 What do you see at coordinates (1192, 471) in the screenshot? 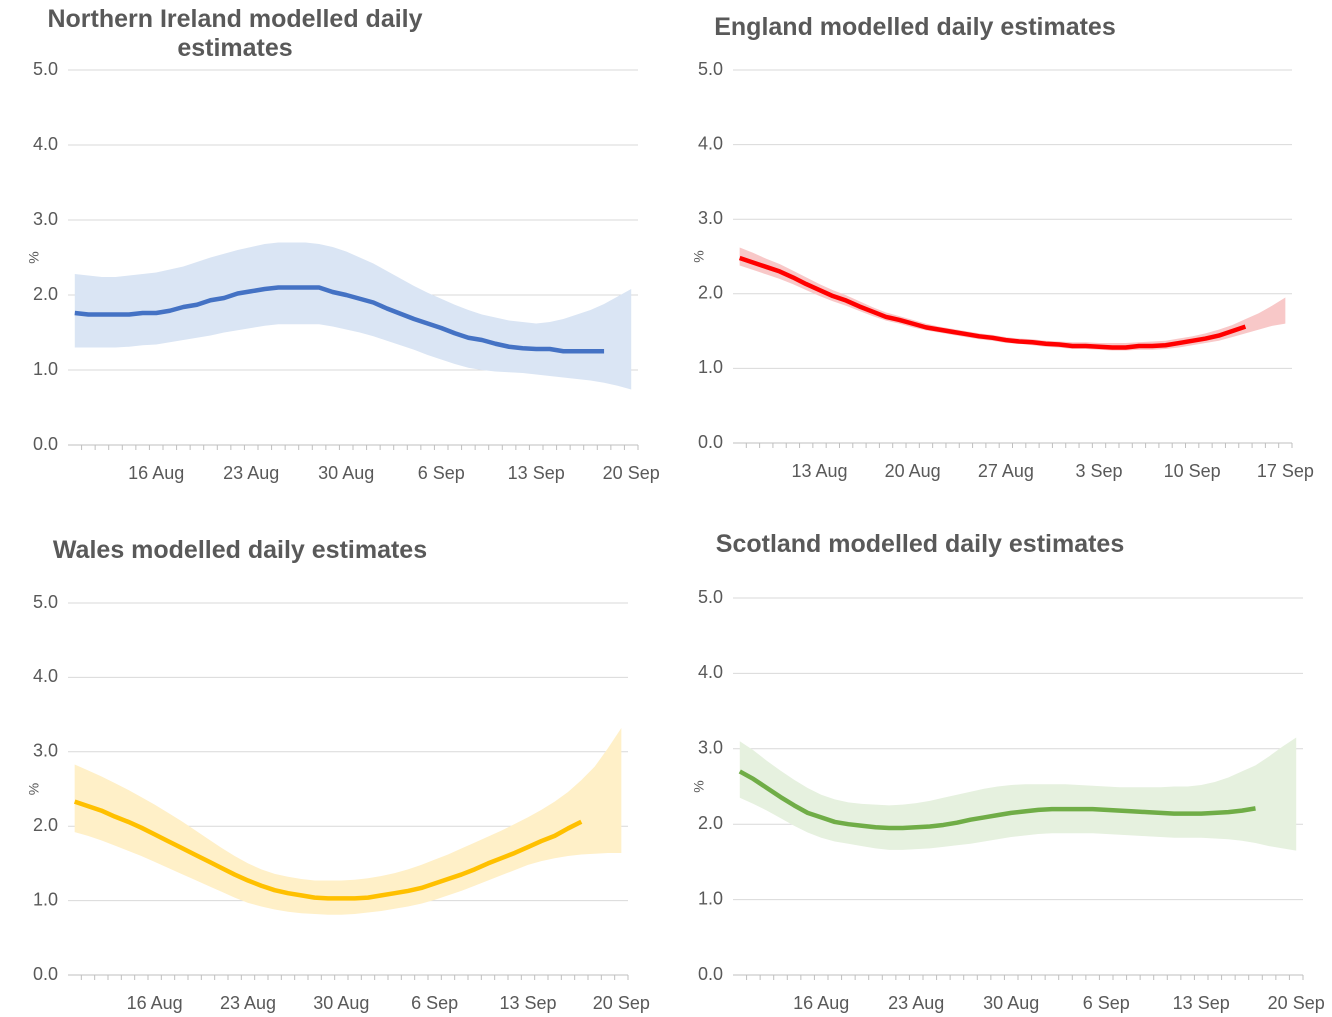
I see `x-tick-label: 10 Sep` at bounding box center [1192, 471].